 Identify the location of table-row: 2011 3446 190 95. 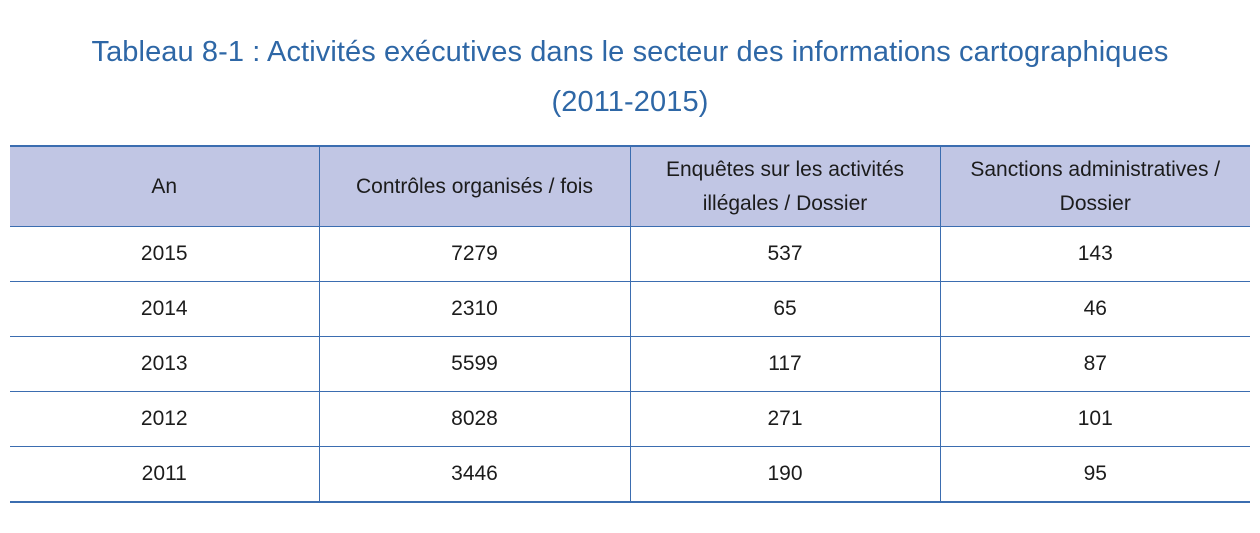
(630, 474).